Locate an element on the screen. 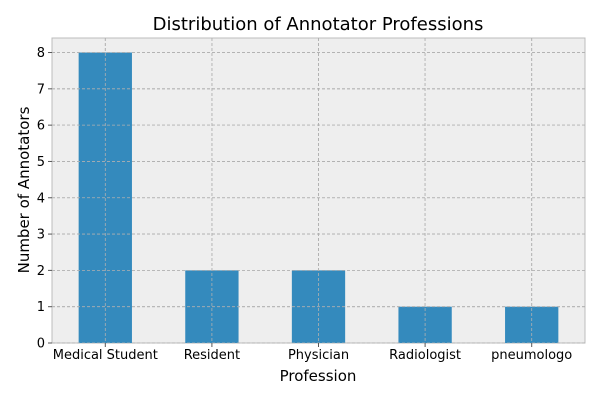 The width and height of the screenshot is (600, 400). y-tick-label: 7 is located at coordinates (41, 89).